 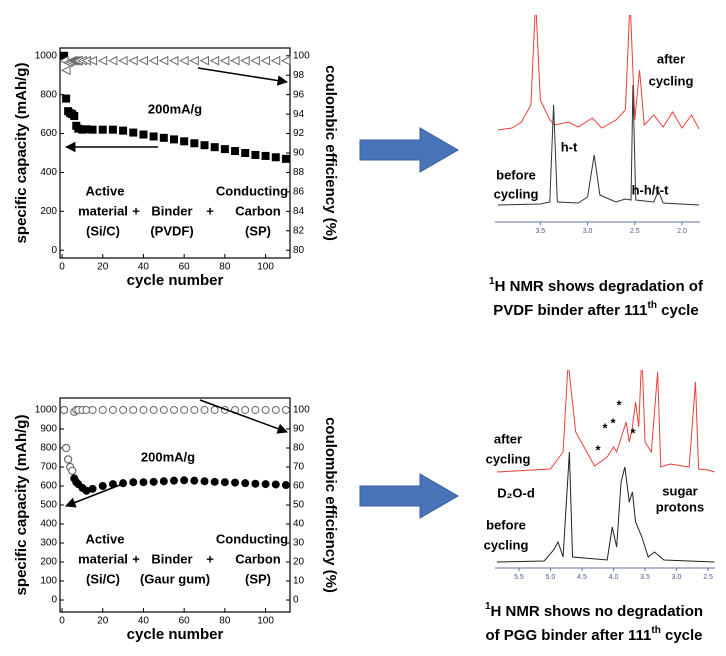 What do you see at coordinates (299, 505) in the screenshot?
I see `y2-tick-label: 50` at bounding box center [299, 505].